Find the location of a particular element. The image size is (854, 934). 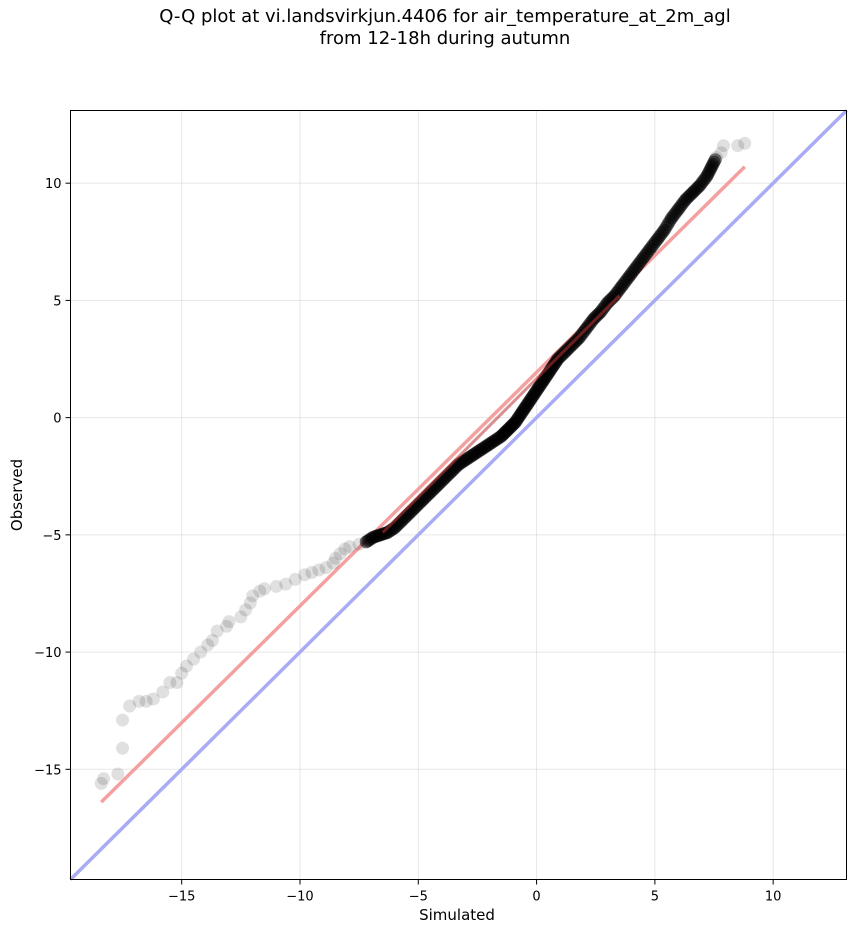

x-axis-label: Simulated is located at coordinates (457, 915).